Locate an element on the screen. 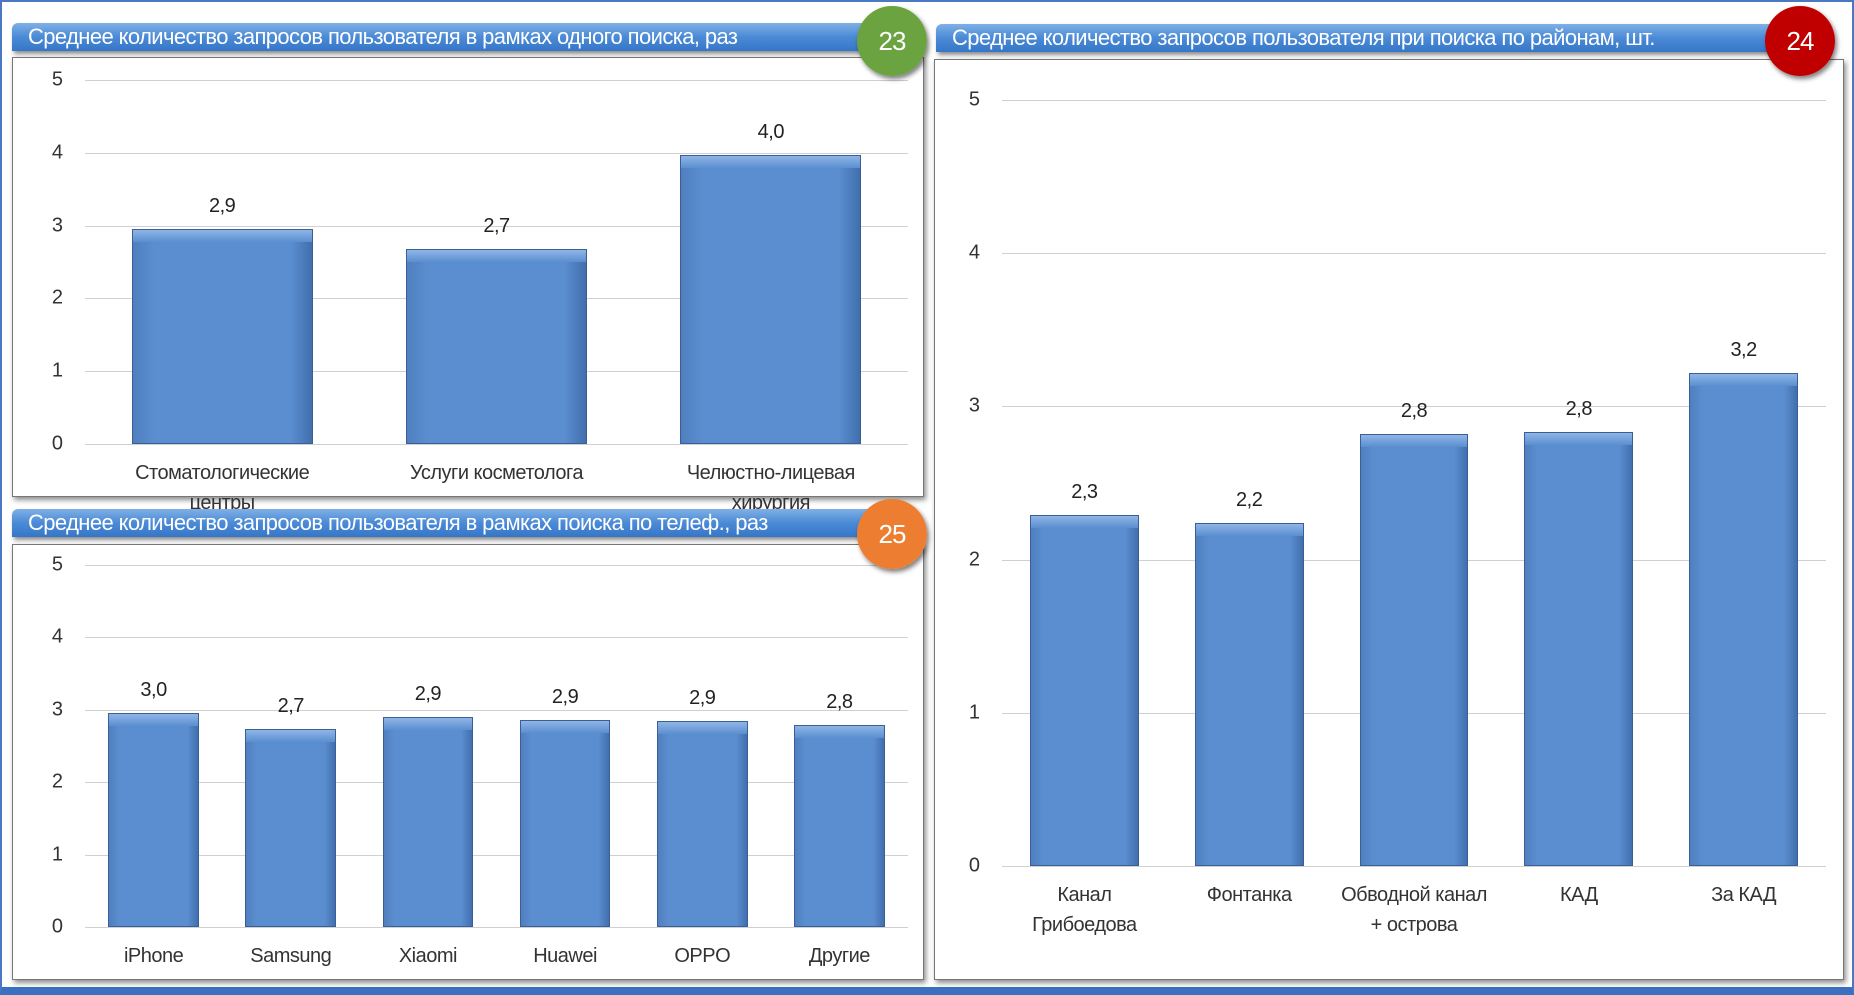 The image size is (1854, 995). category-label: Фонтанка is located at coordinates (1249, 895).